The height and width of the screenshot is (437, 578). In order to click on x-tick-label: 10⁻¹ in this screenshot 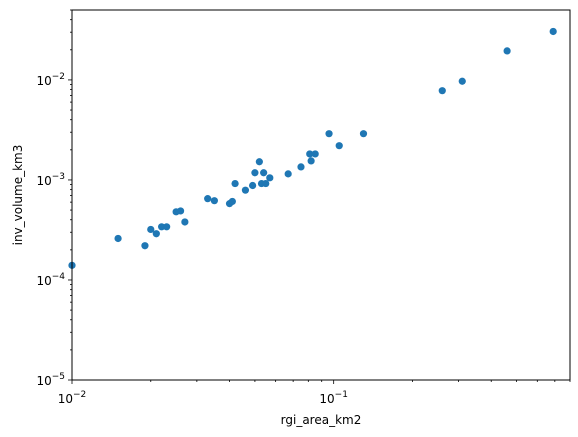, I will do `click(333, 398)`.